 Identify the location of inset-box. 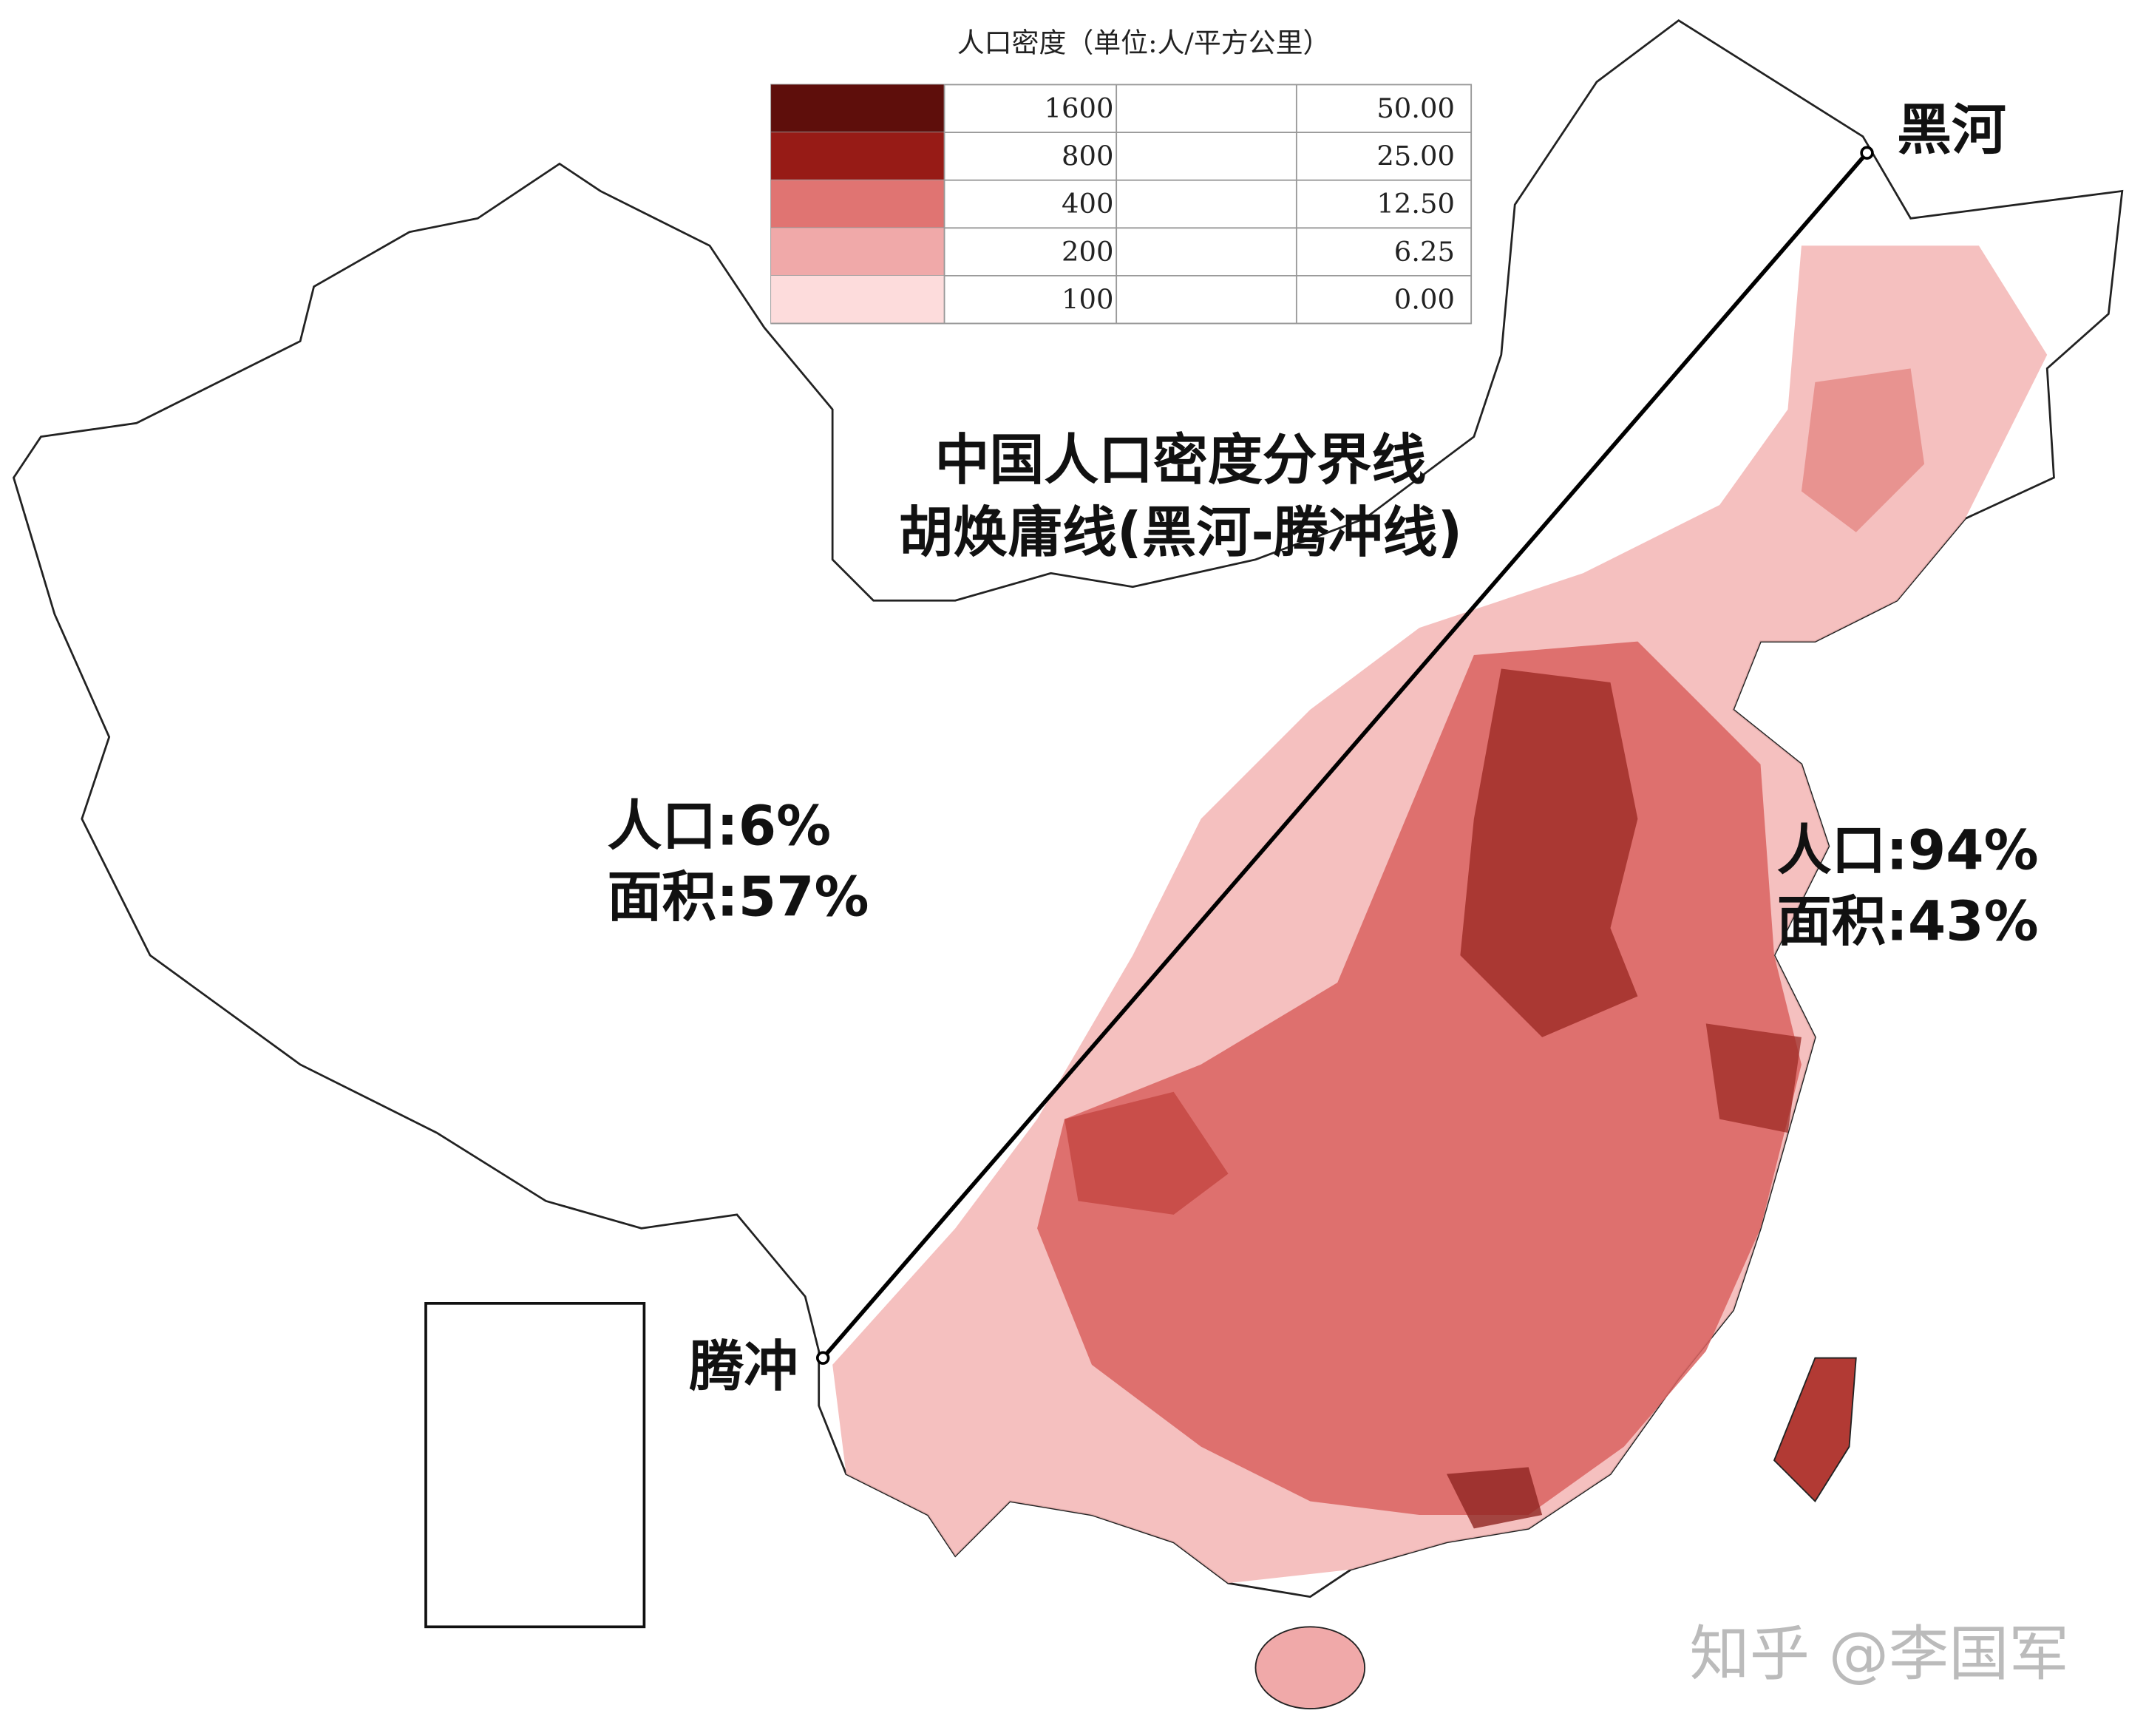
(535, 1465).